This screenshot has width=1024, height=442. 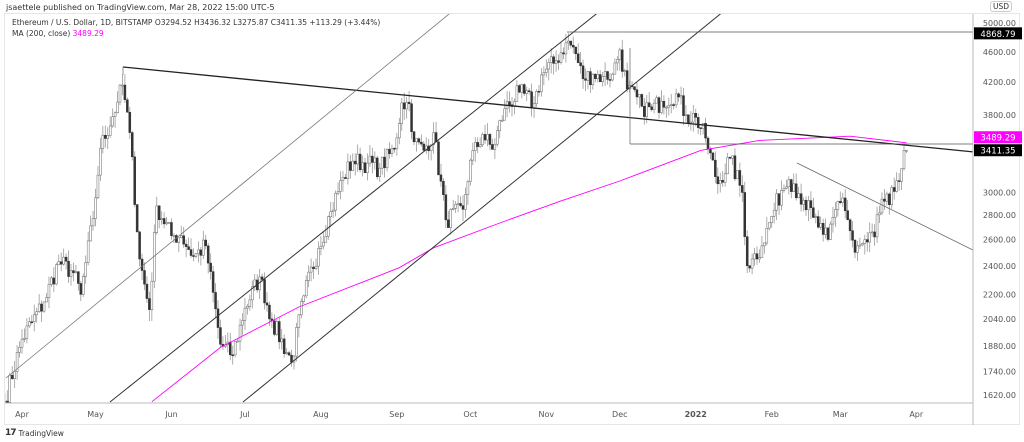 What do you see at coordinates (997, 152) in the screenshot?
I see `price-label: 3411.35` at bounding box center [997, 152].